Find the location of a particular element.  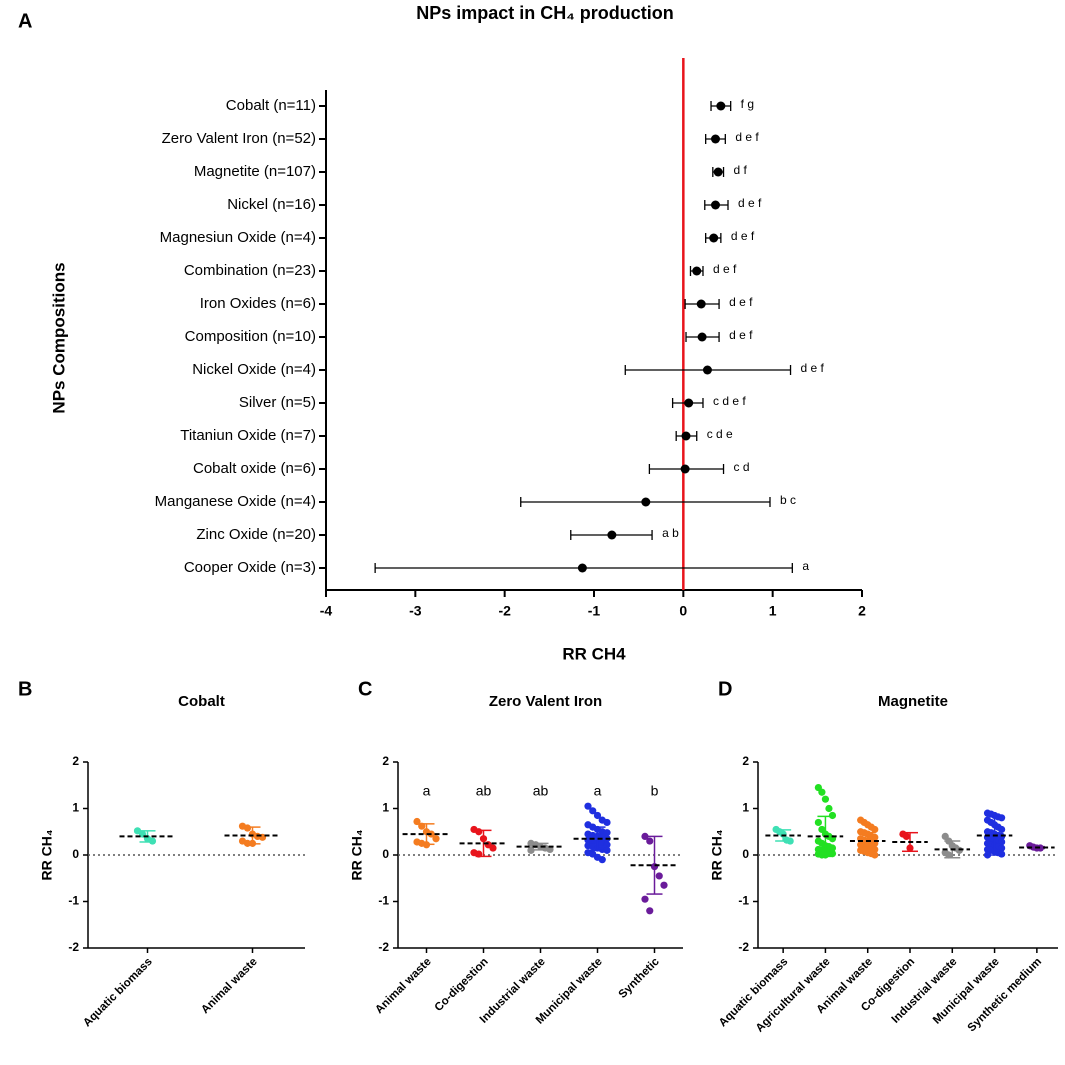

panel-label: A is located at coordinates (25, 21).